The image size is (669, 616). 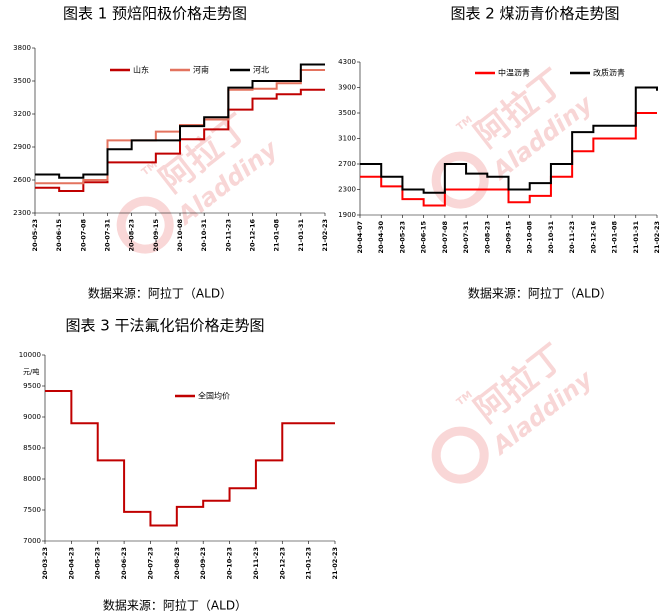 What do you see at coordinates (32, 417) in the screenshot?
I see `y-tick-label: 9000` at bounding box center [32, 417].